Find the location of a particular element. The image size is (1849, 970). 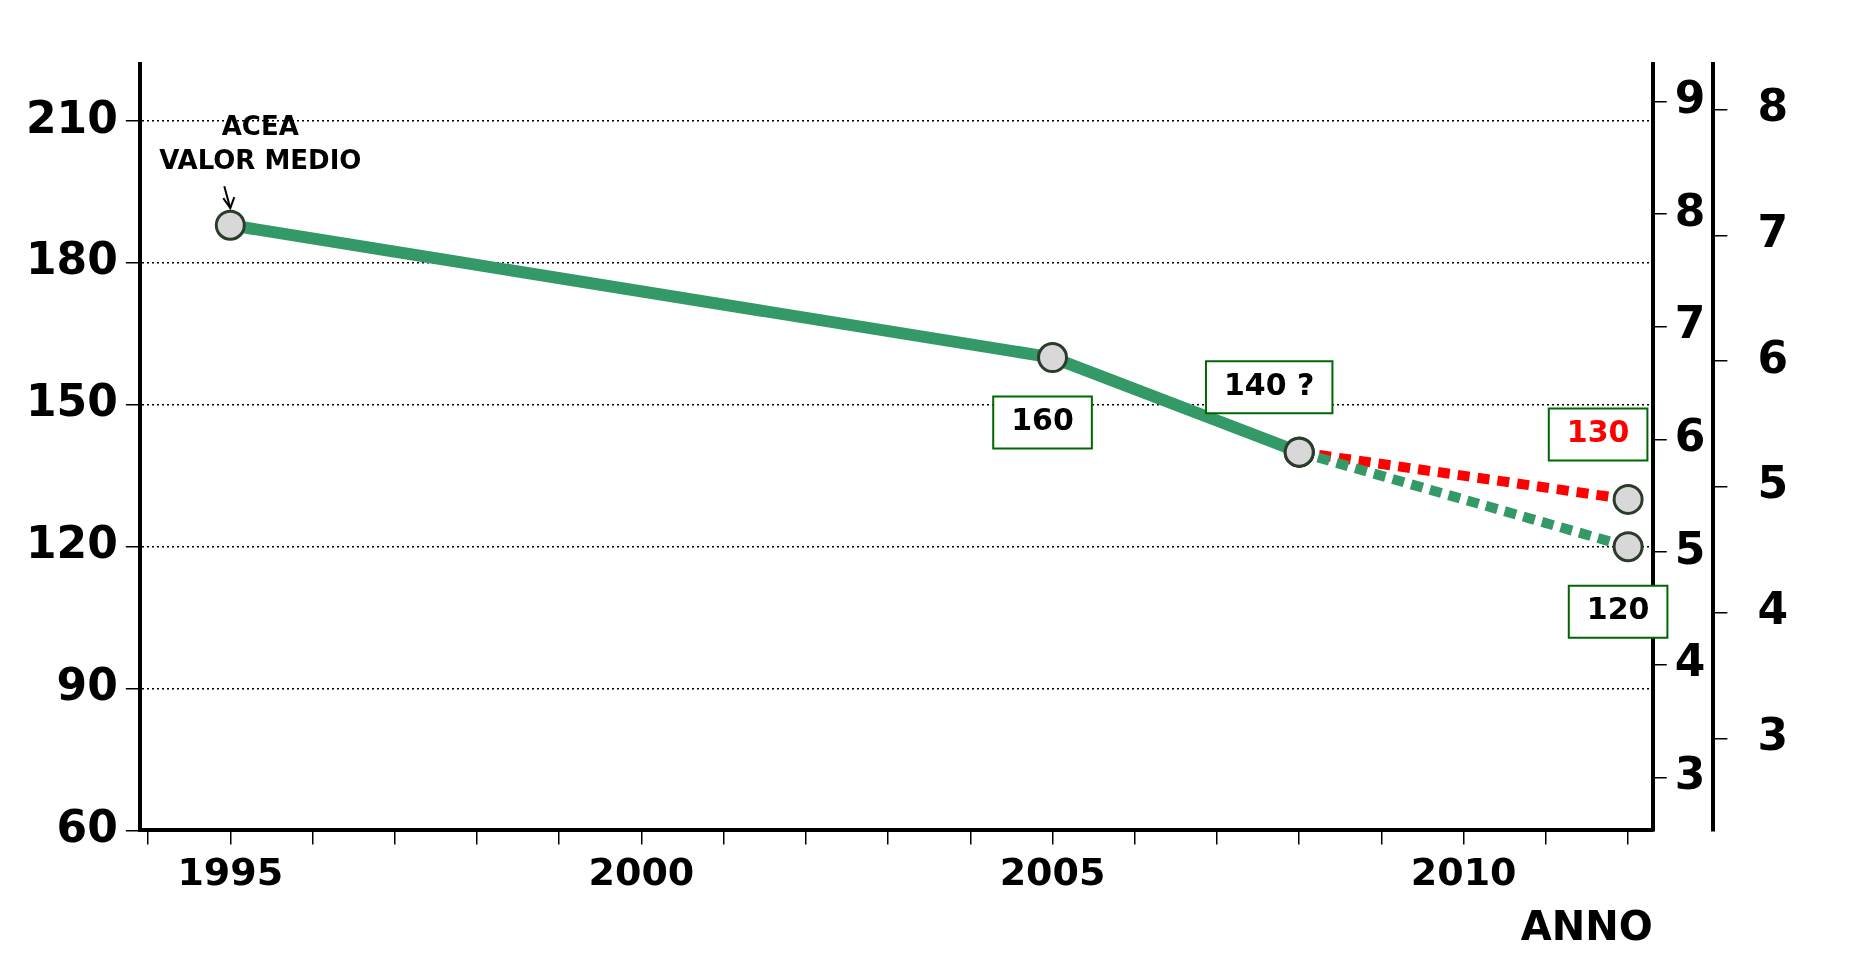

x-tick-label: 2010 is located at coordinates (1463, 872).